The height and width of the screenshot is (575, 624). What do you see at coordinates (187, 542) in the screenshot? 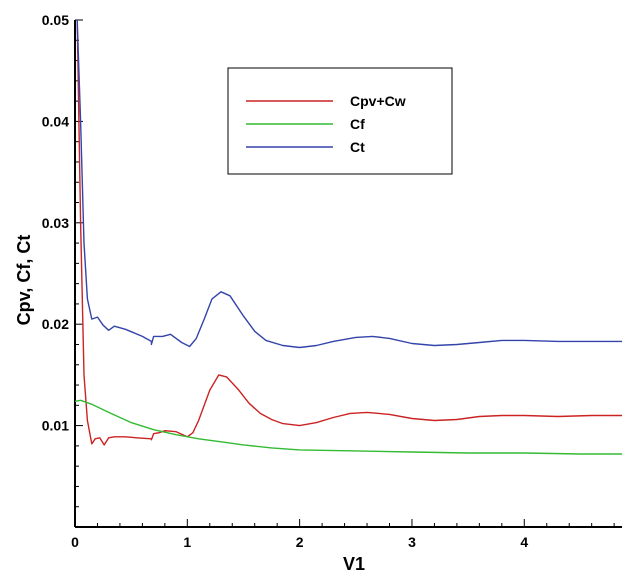
I see `x-tick-label: 1` at bounding box center [187, 542].